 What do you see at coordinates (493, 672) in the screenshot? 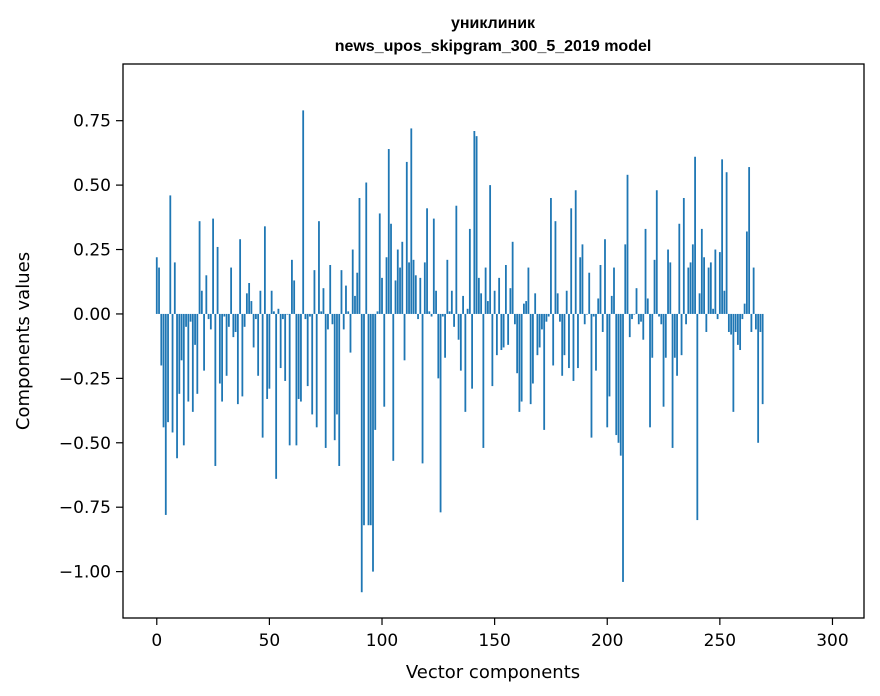
I see `x-axis-label: Vector components` at bounding box center [493, 672].